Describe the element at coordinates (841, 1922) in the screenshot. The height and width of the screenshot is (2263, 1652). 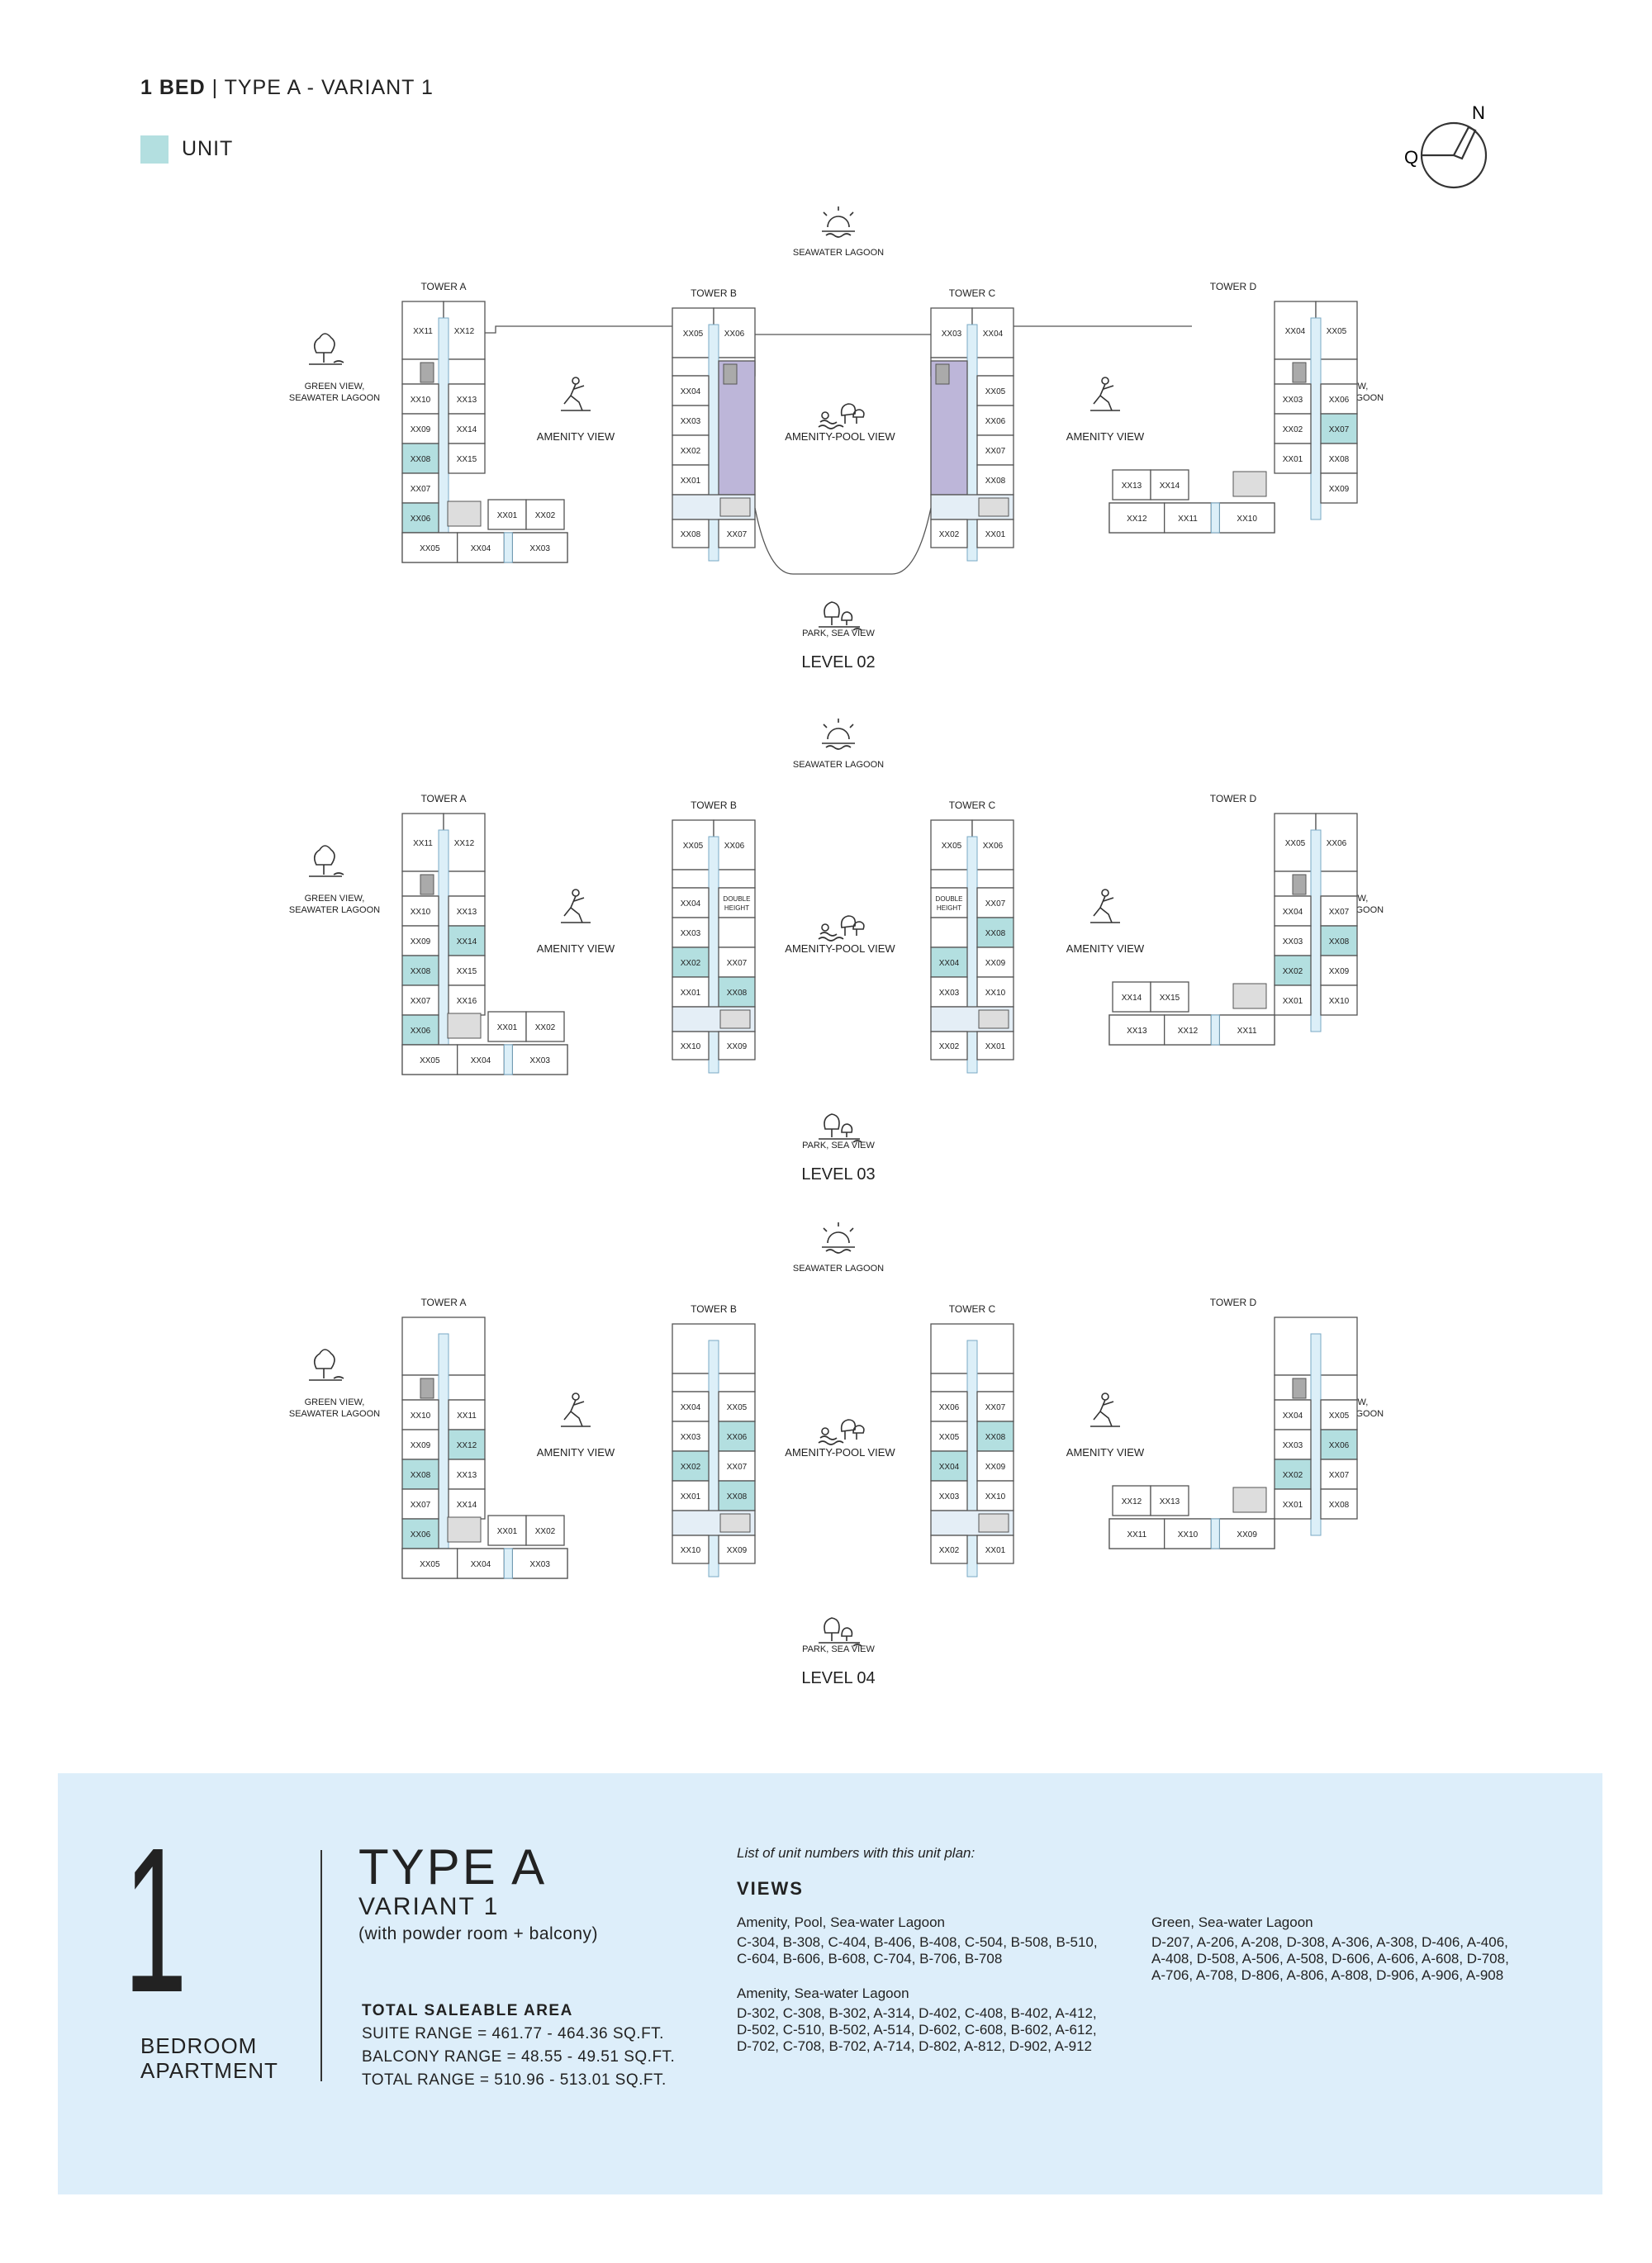
I see `view-group-title: Amenity, Pool, Sea-water Lagoon` at that location.